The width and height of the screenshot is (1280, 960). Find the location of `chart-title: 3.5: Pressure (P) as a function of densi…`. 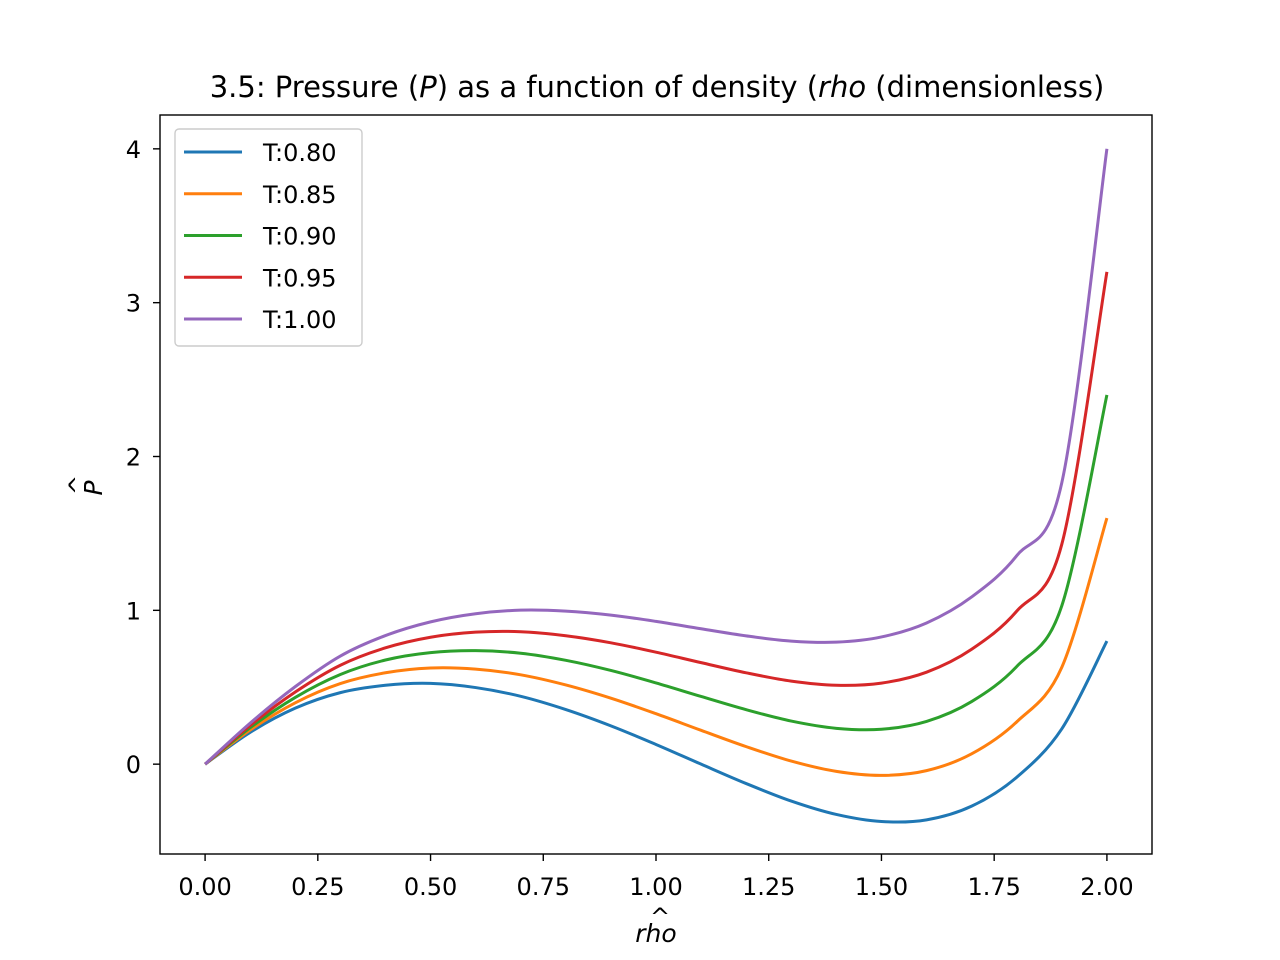

chart-title: 3.5: Pressure (P) as a function of densi… is located at coordinates (657, 87).